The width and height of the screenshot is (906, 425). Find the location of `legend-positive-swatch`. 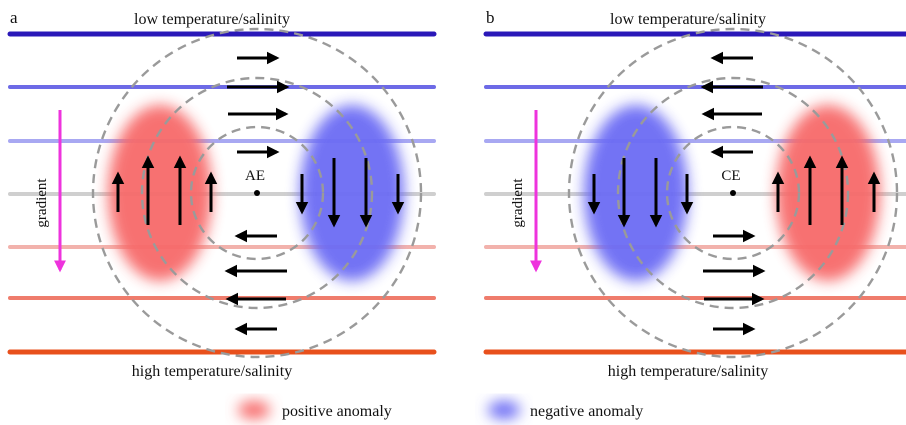

legend-positive-swatch is located at coordinates (254, 410).